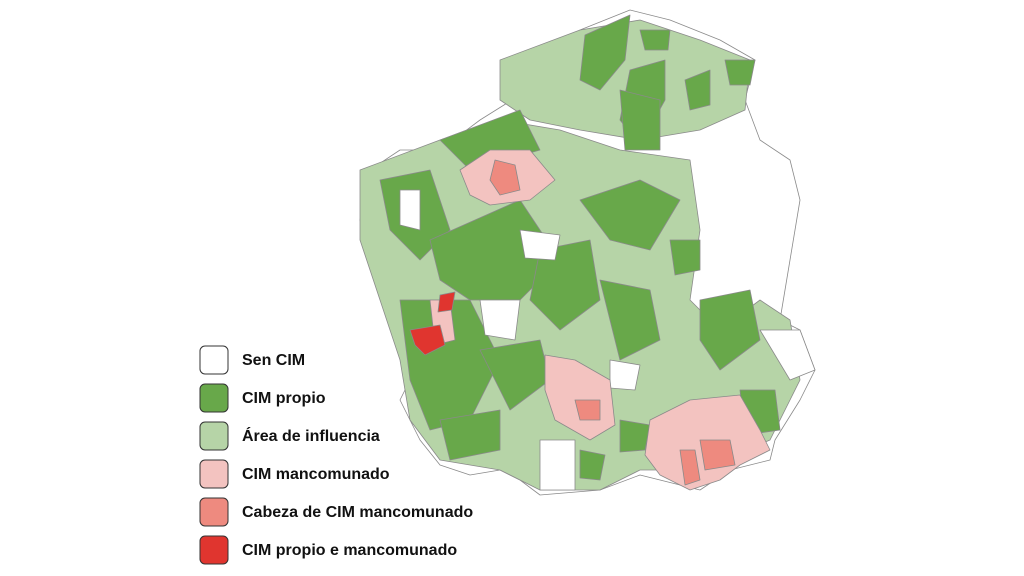  Describe the element at coordinates (273, 360) in the screenshot. I see `legend-label: Sen CIM` at that location.